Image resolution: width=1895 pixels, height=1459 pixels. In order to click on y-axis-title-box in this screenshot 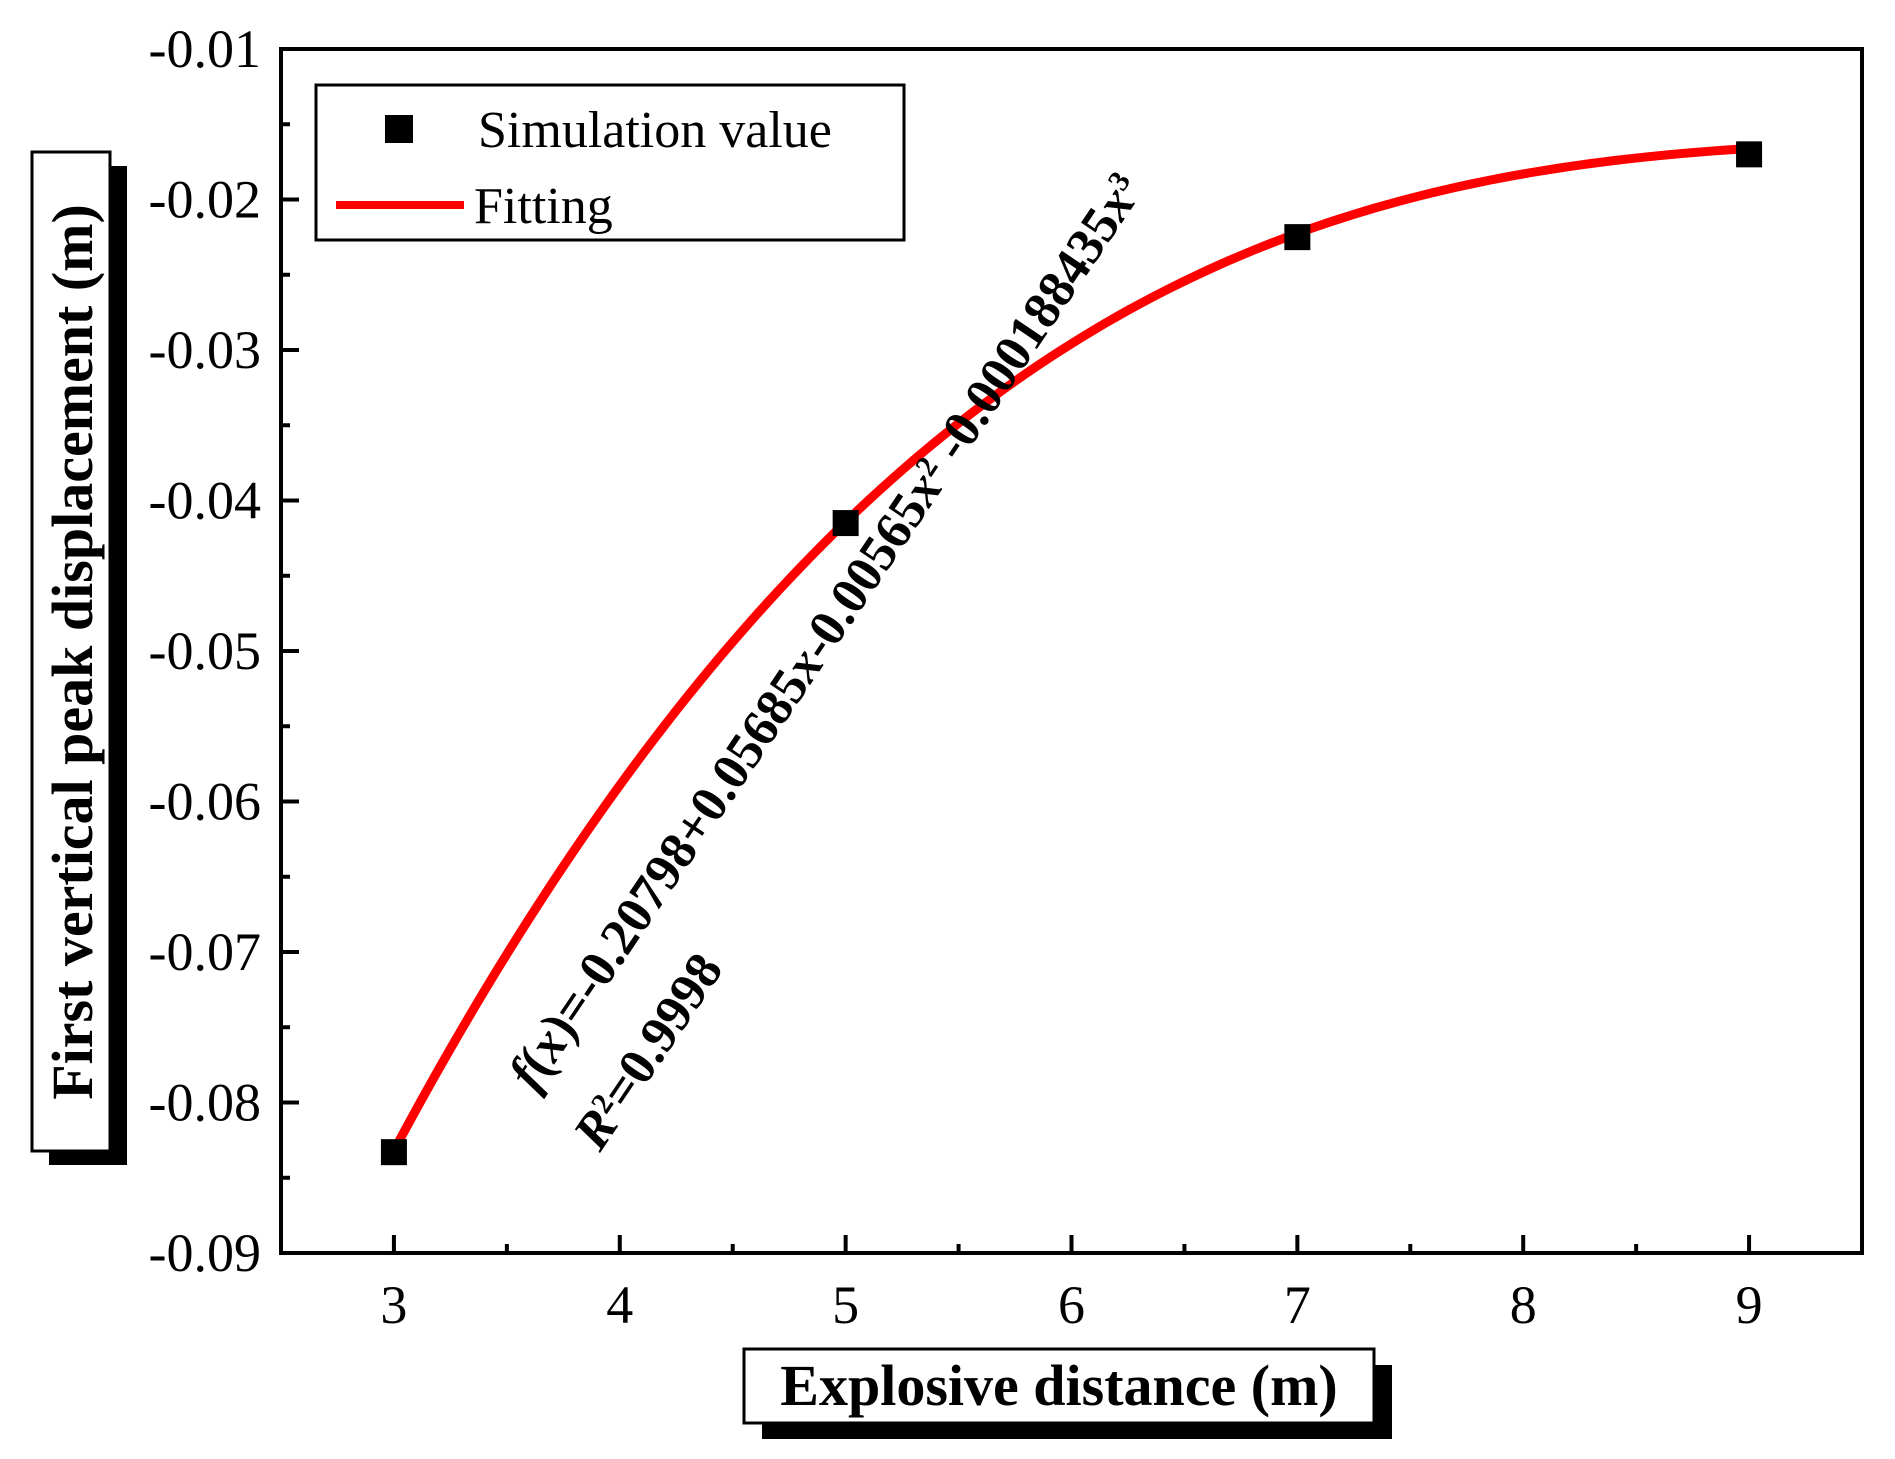, I will do `click(71, 651)`.